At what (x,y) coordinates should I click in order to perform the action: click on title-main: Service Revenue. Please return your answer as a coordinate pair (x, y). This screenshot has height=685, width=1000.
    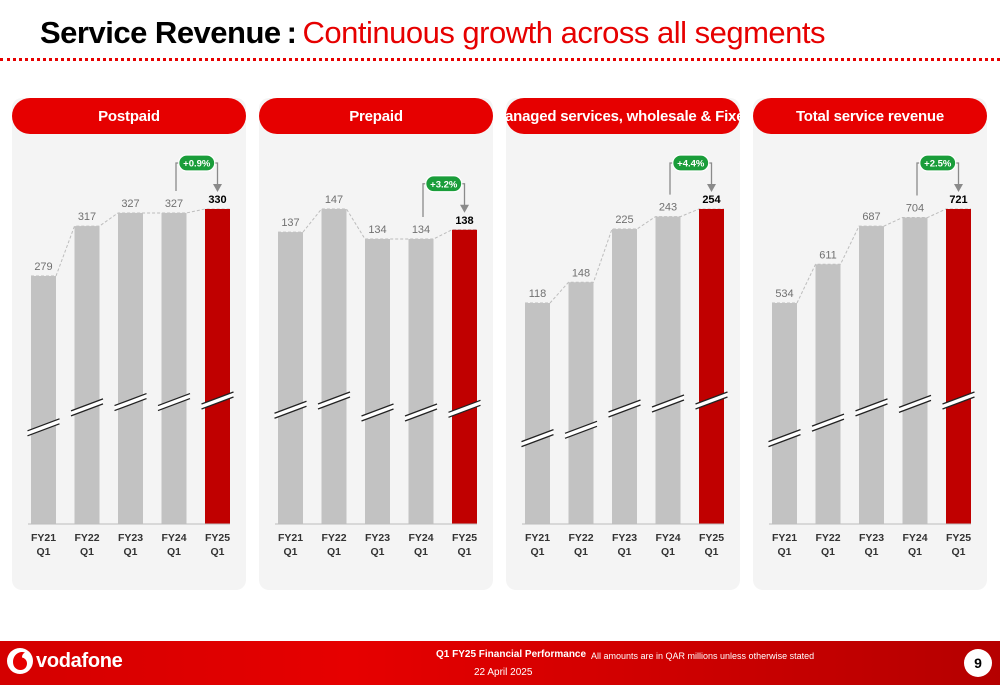
    Looking at the image, I should click on (160, 32).